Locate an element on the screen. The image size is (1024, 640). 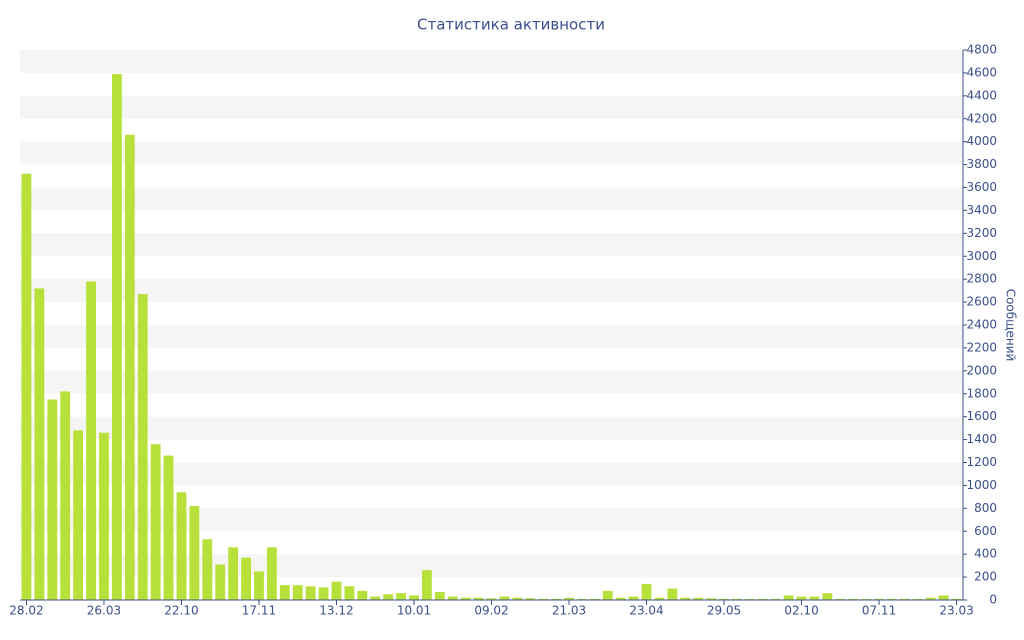
y-tick-label: 4200 is located at coordinates (981, 118).